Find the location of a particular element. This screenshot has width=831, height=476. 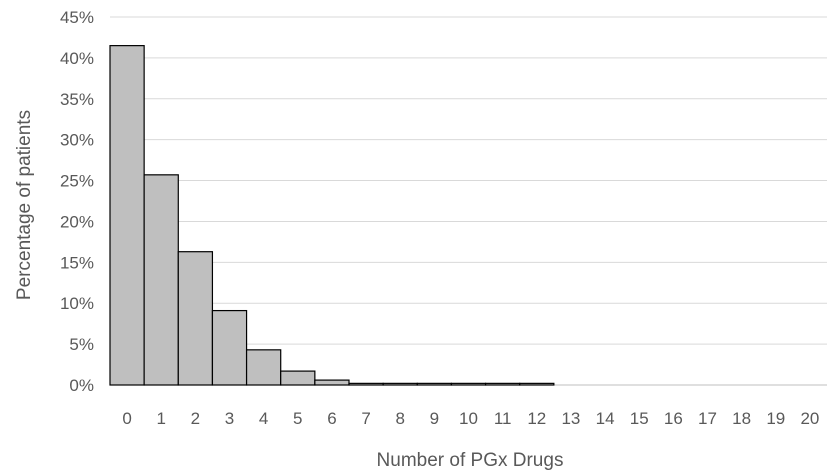

x-tick-label: 20 is located at coordinates (809, 418).